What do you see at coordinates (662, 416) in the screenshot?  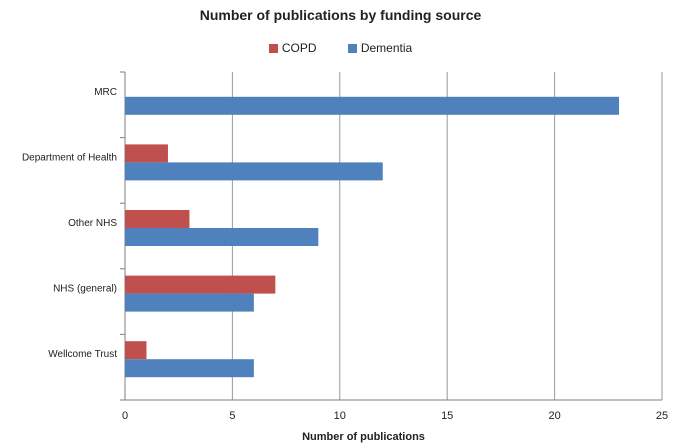 I see `x-tick-label: 25` at bounding box center [662, 416].